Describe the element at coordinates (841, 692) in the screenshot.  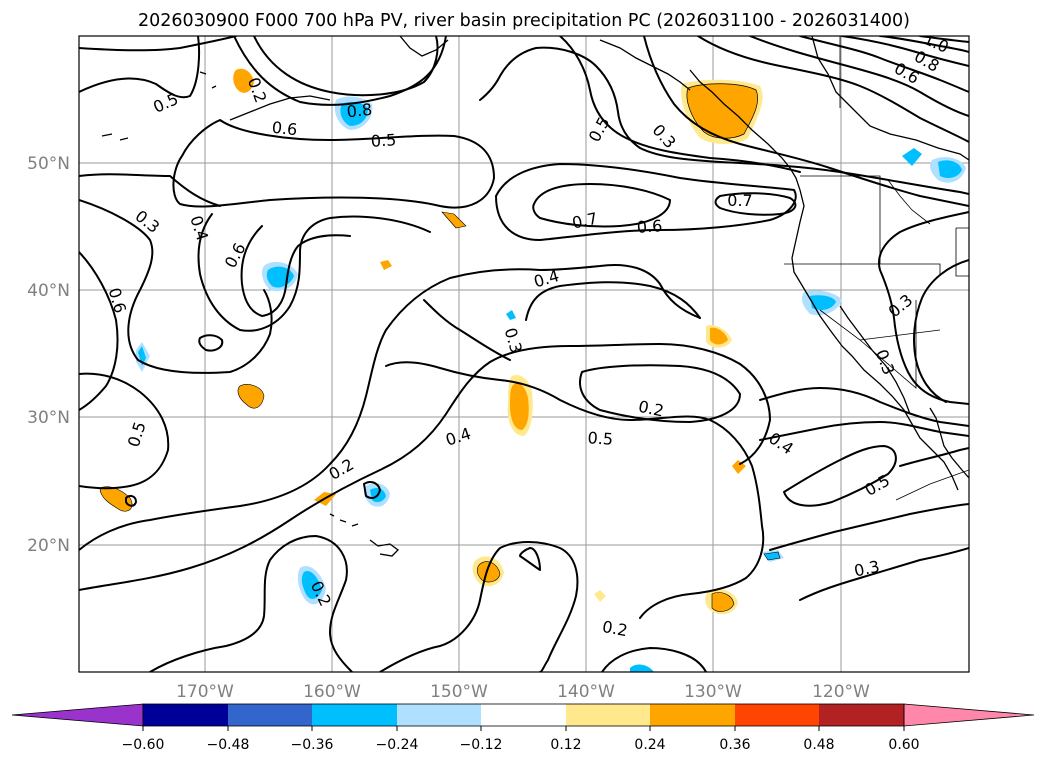
I see `lon-label: 120°W` at that location.